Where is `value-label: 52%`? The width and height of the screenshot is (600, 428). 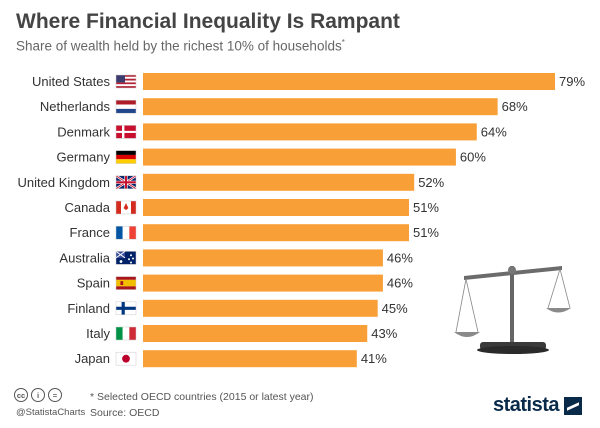 value-label: 52% is located at coordinates (431, 182).